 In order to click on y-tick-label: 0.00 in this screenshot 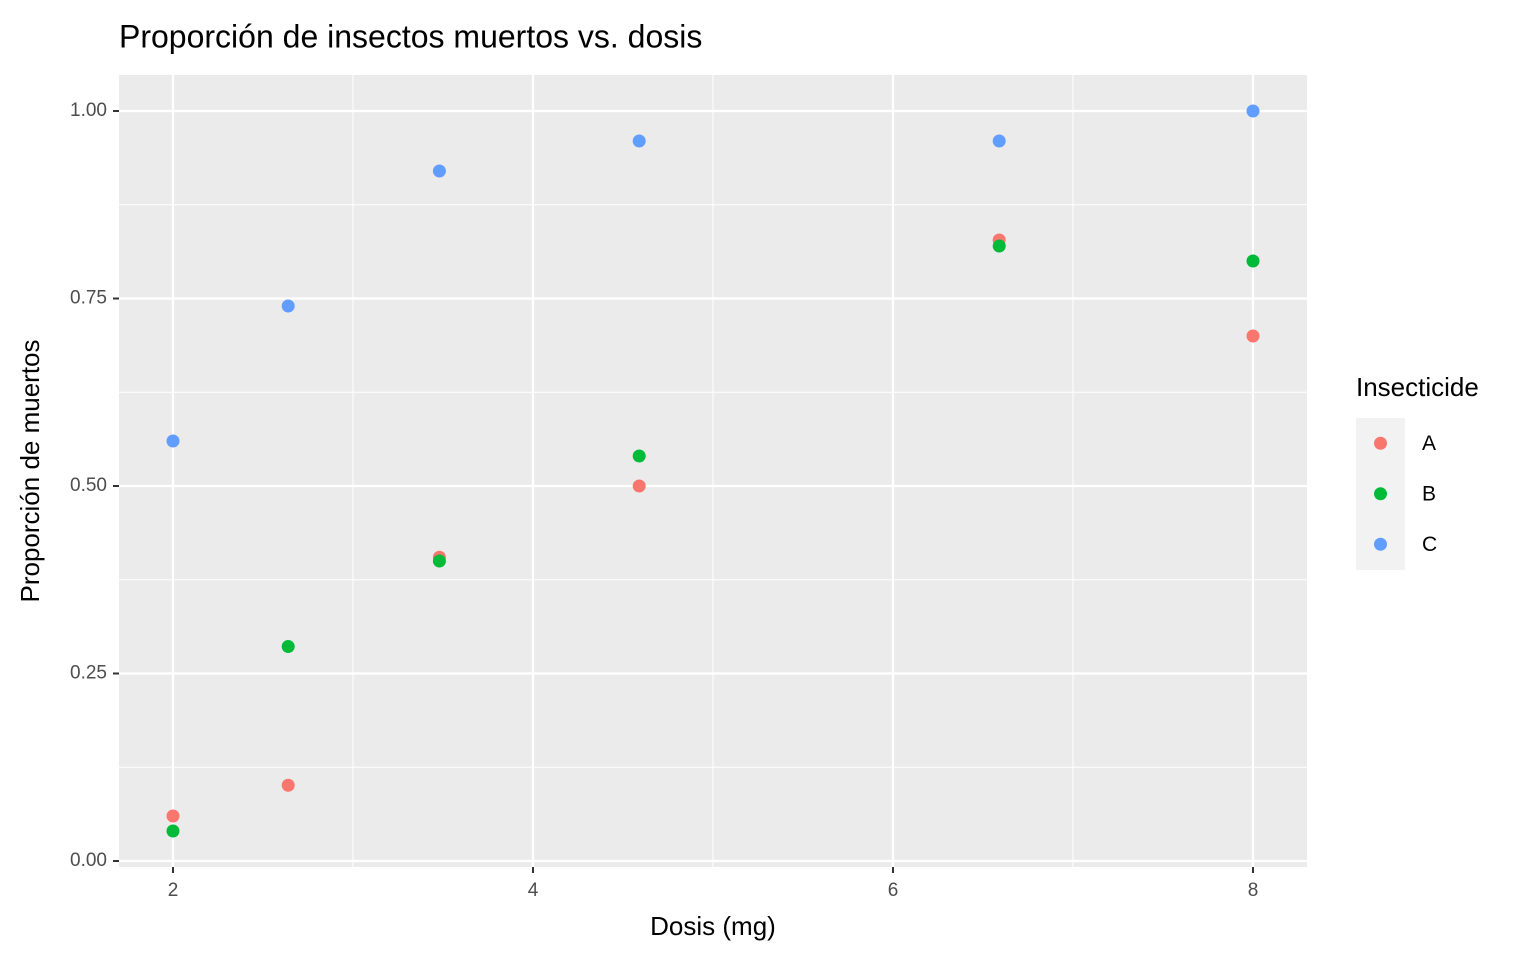, I will do `click(88, 860)`.